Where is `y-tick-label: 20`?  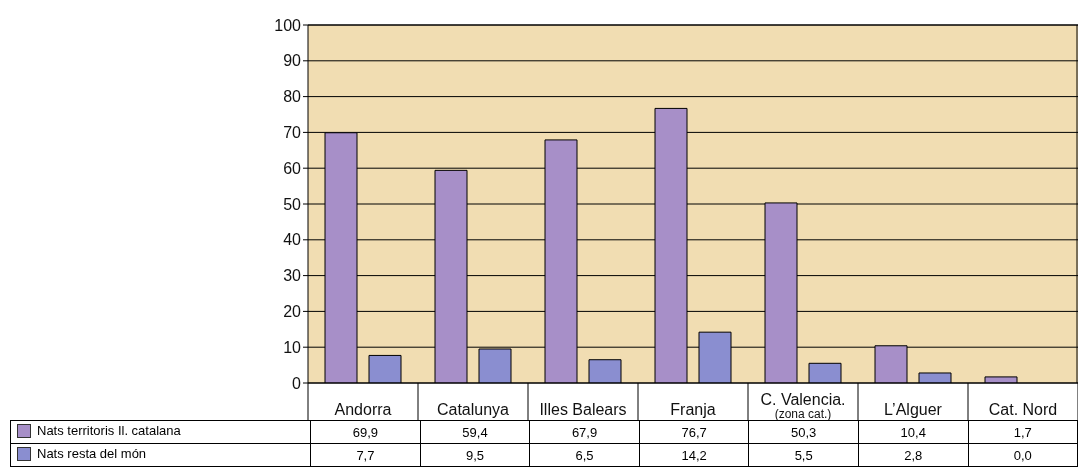 y-tick-label: 20 is located at coordinates (292, 312).